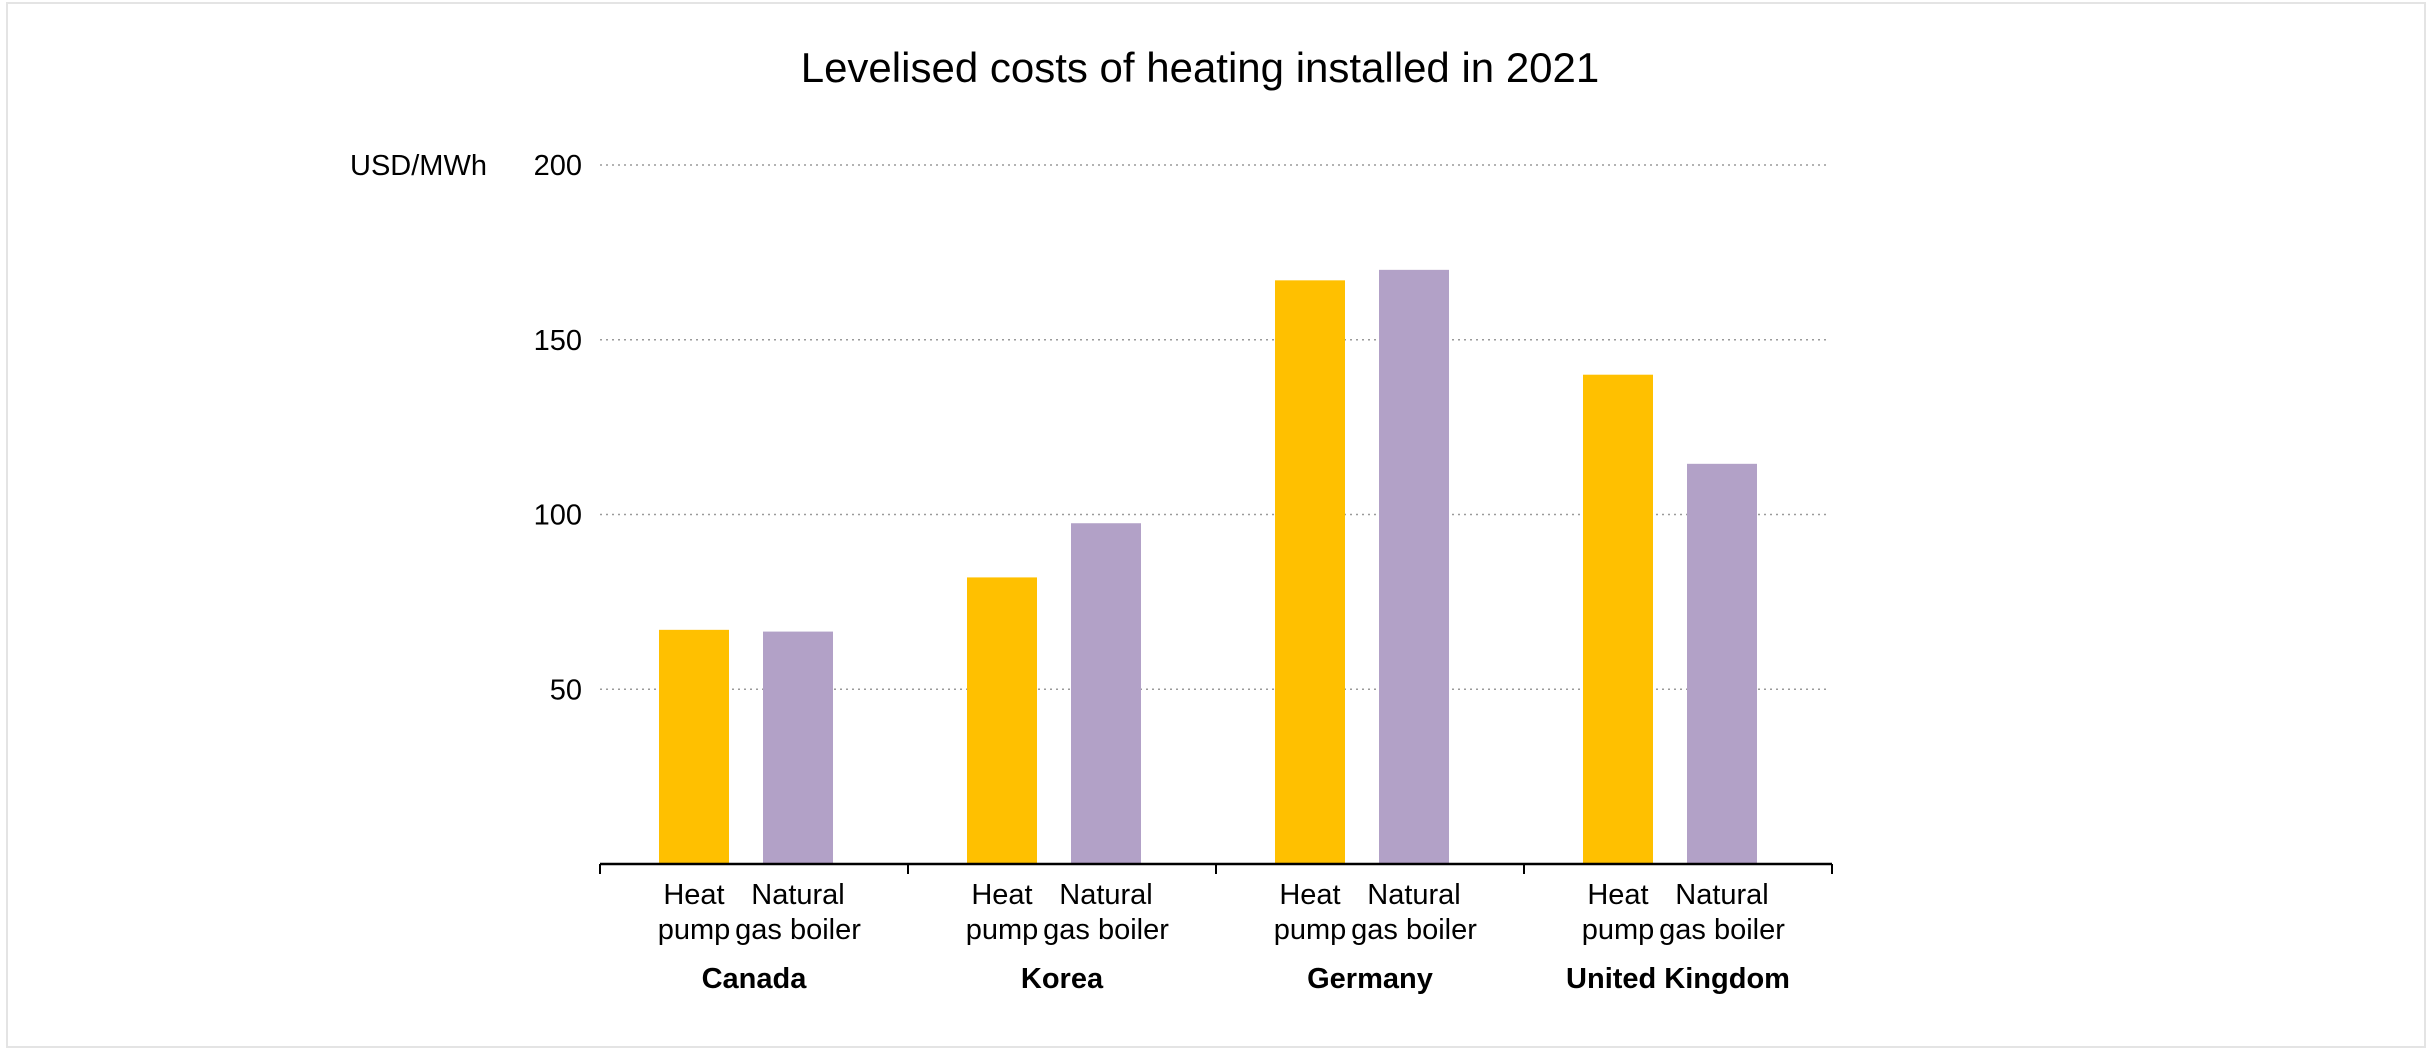  Describe the element at coordinates (558, 166) in the screenshot. I see `y-tick-label: 200` at that location.